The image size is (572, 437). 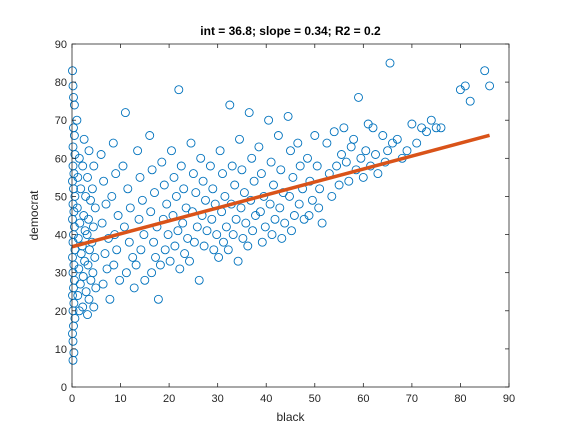 What do you see at coordinates (61, 312) in the screenshot?
I see `y-tick-label: 20` at bounding box center [61, 312].